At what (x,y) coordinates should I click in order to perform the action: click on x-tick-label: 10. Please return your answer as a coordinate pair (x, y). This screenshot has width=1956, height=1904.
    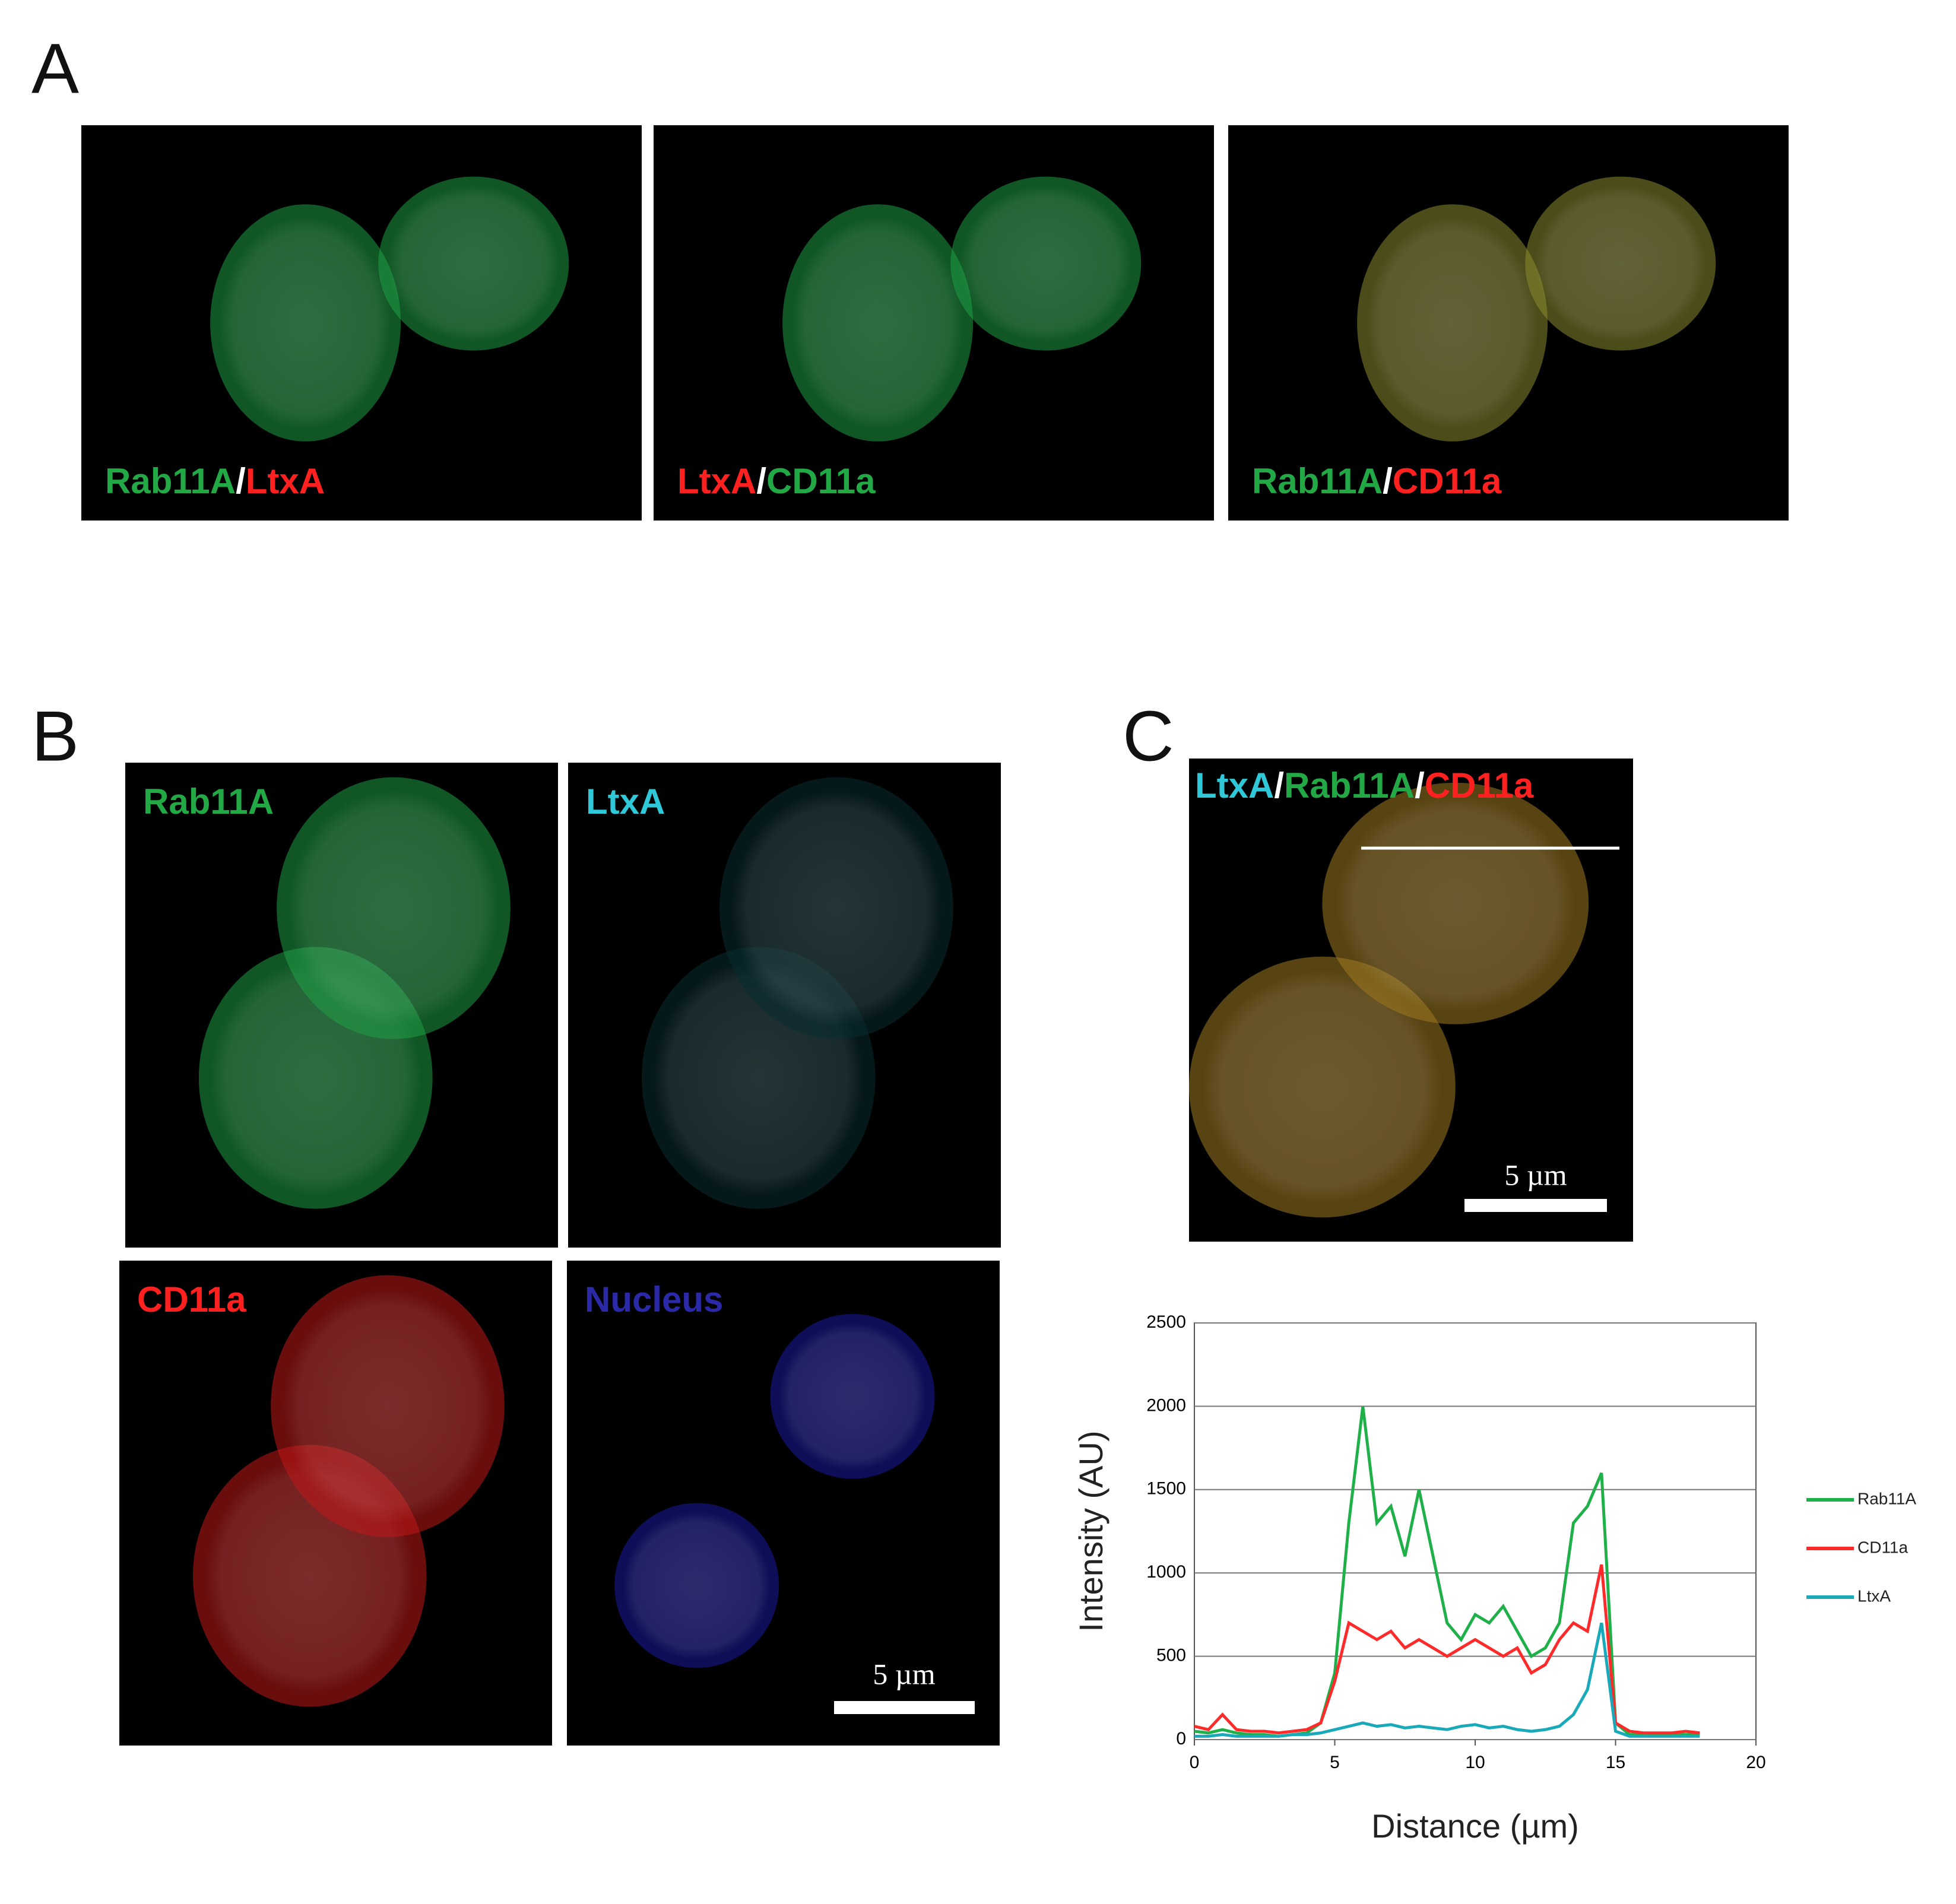
    Looking at the image, I should click on (1475, 1763).